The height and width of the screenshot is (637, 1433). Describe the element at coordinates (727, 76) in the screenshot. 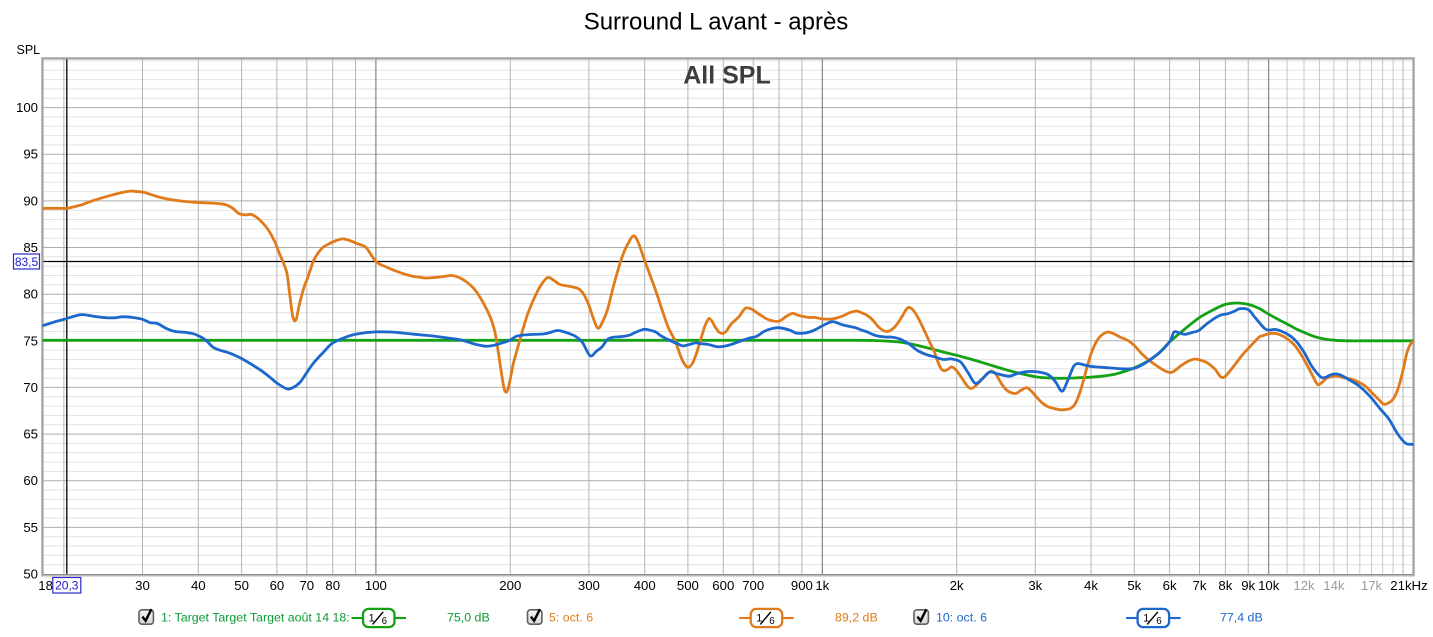

I see `svg-text: All SPL` at that location.